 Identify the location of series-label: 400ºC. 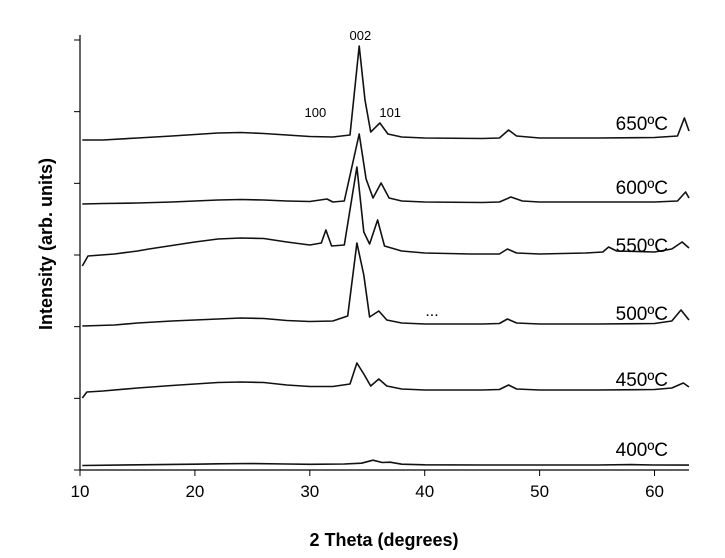
(642, 450).